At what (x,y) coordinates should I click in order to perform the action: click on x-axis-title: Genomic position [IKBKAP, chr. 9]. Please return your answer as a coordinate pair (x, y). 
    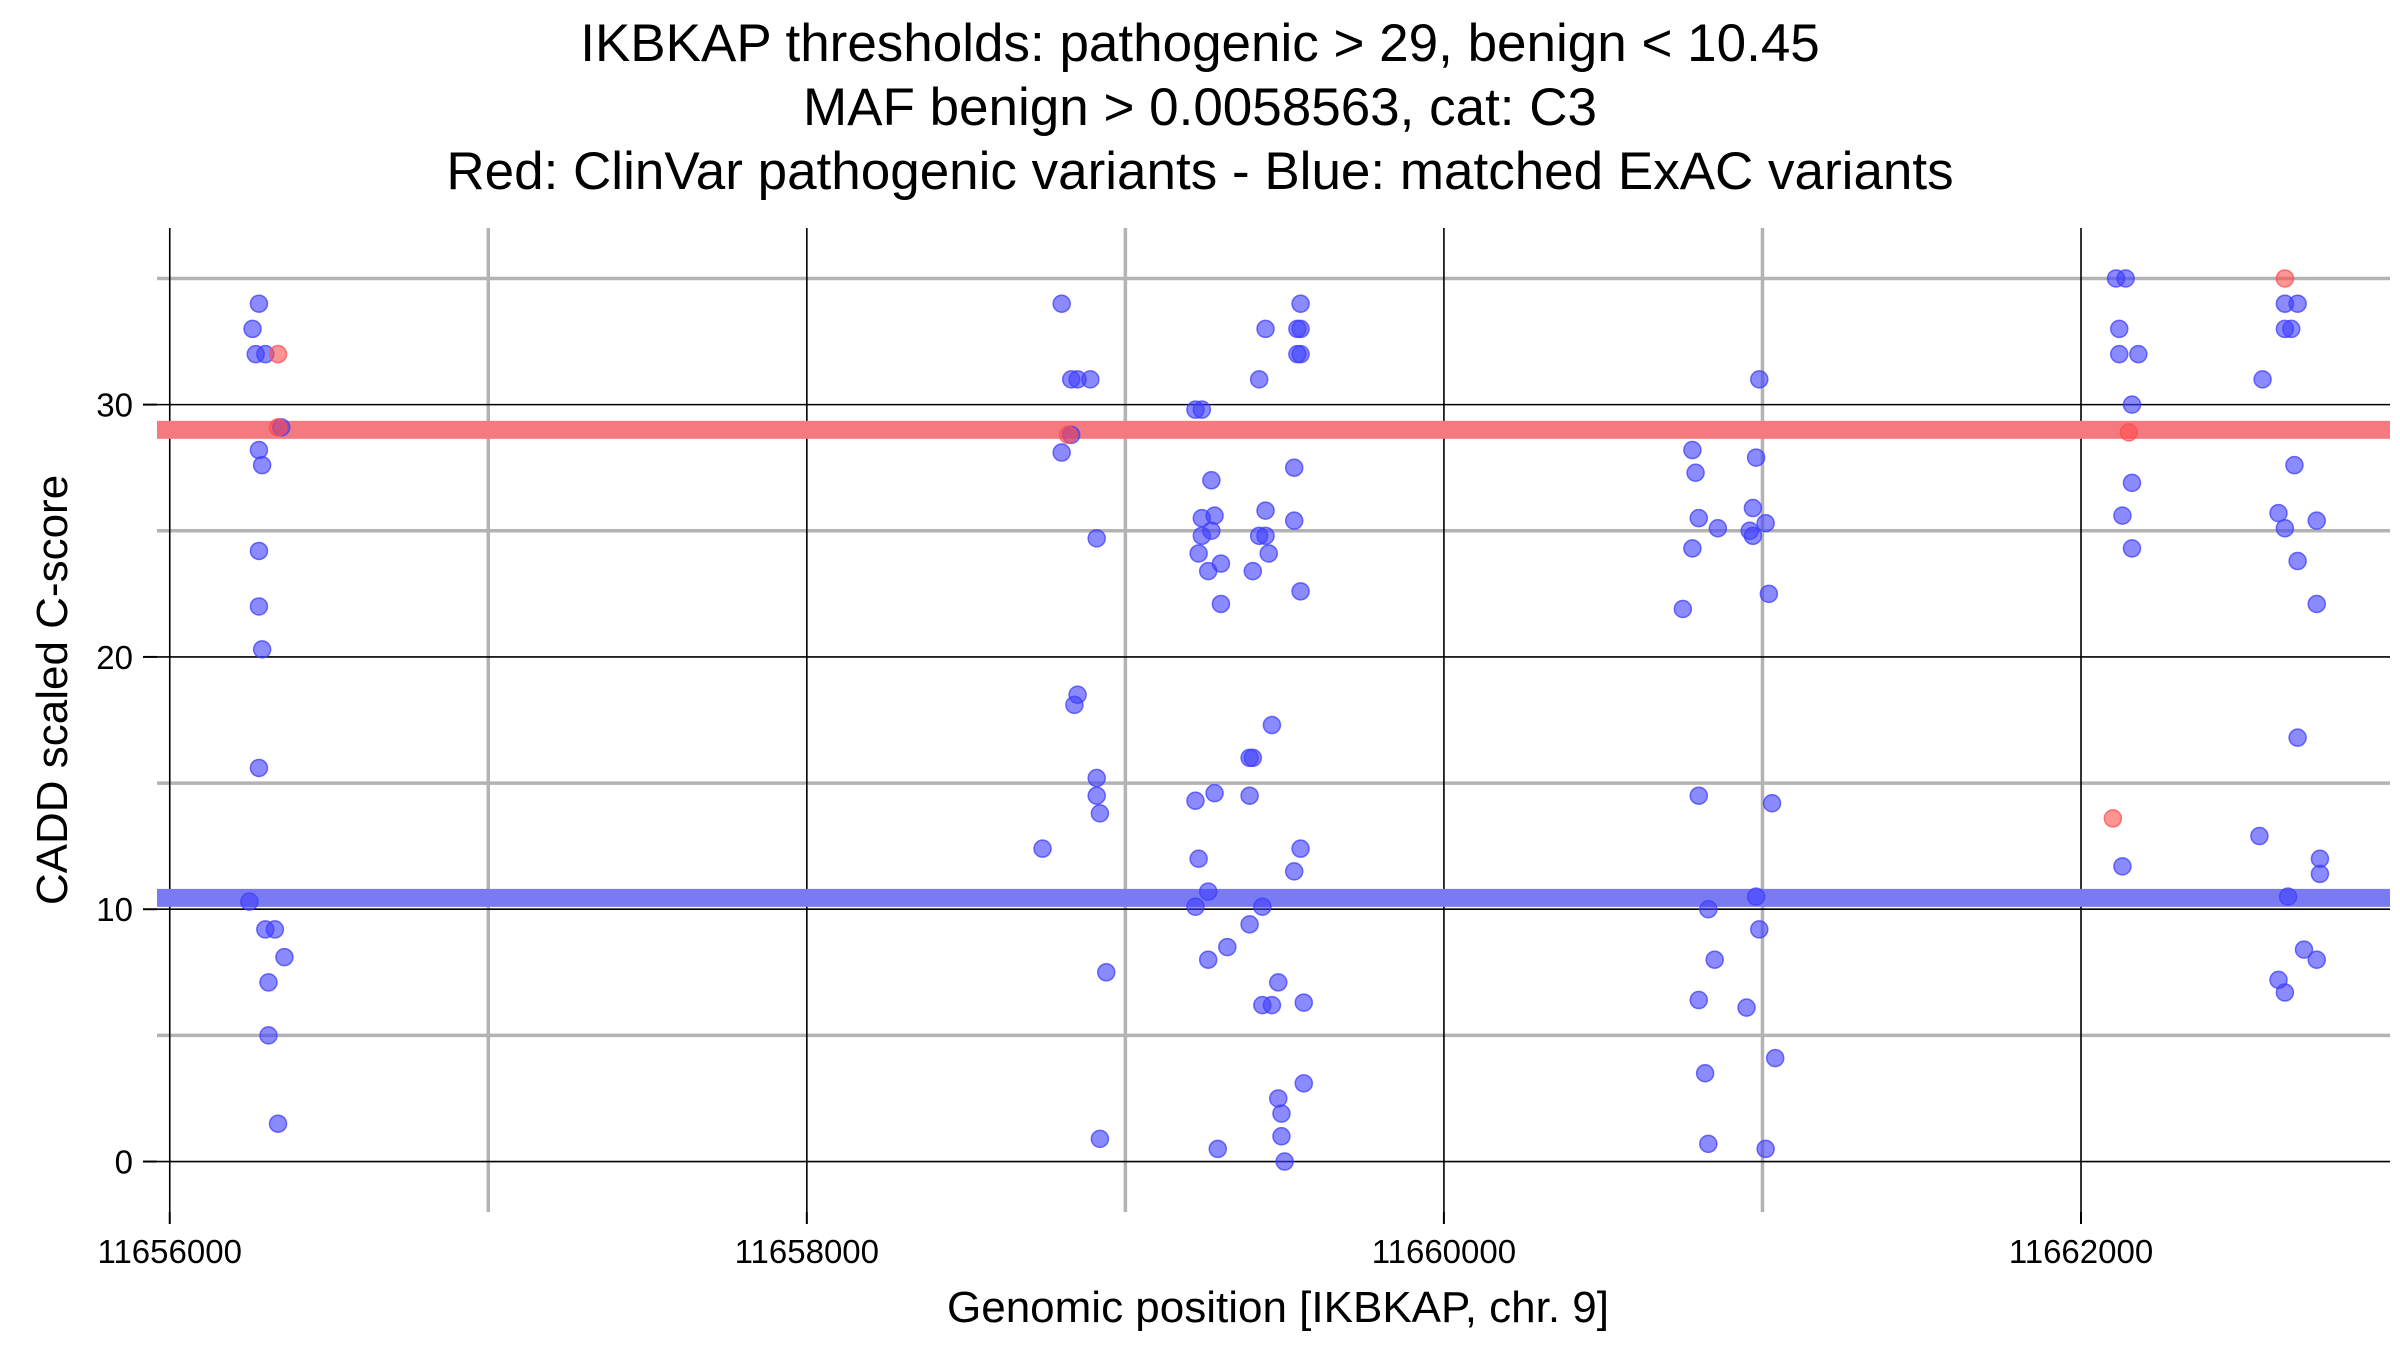
    Looking at the image, I should click on (1278, 1307).